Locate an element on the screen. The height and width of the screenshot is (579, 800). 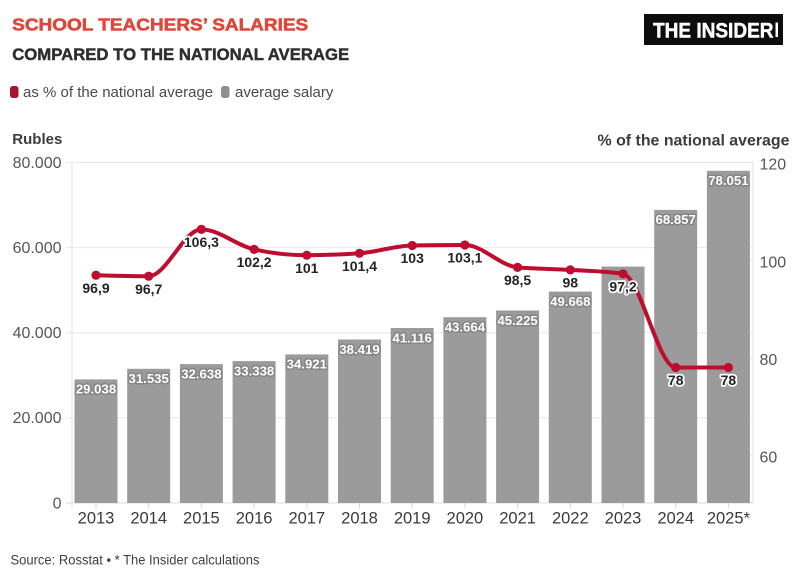
svg-text: 2014 is located at coordinates (148, 519).